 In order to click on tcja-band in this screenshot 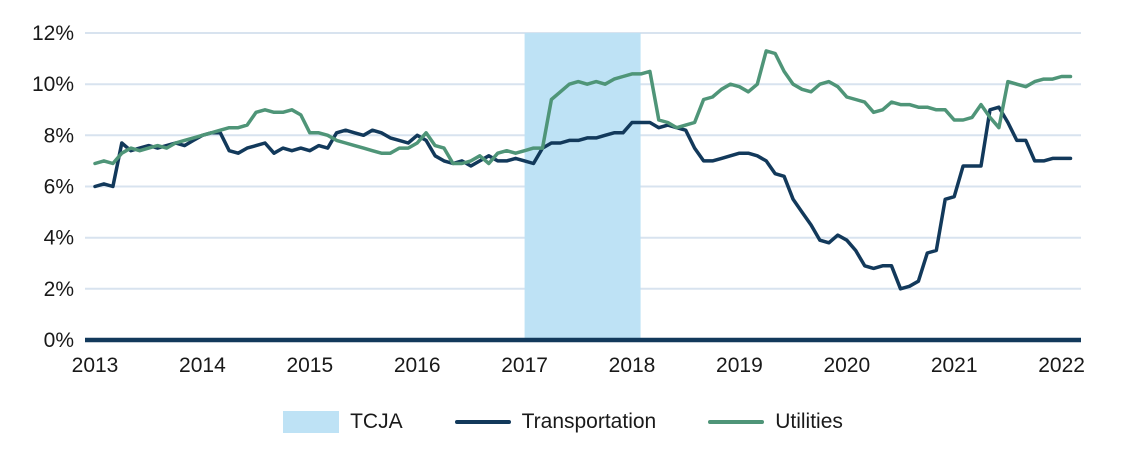, I will do `click(582, 186)`.